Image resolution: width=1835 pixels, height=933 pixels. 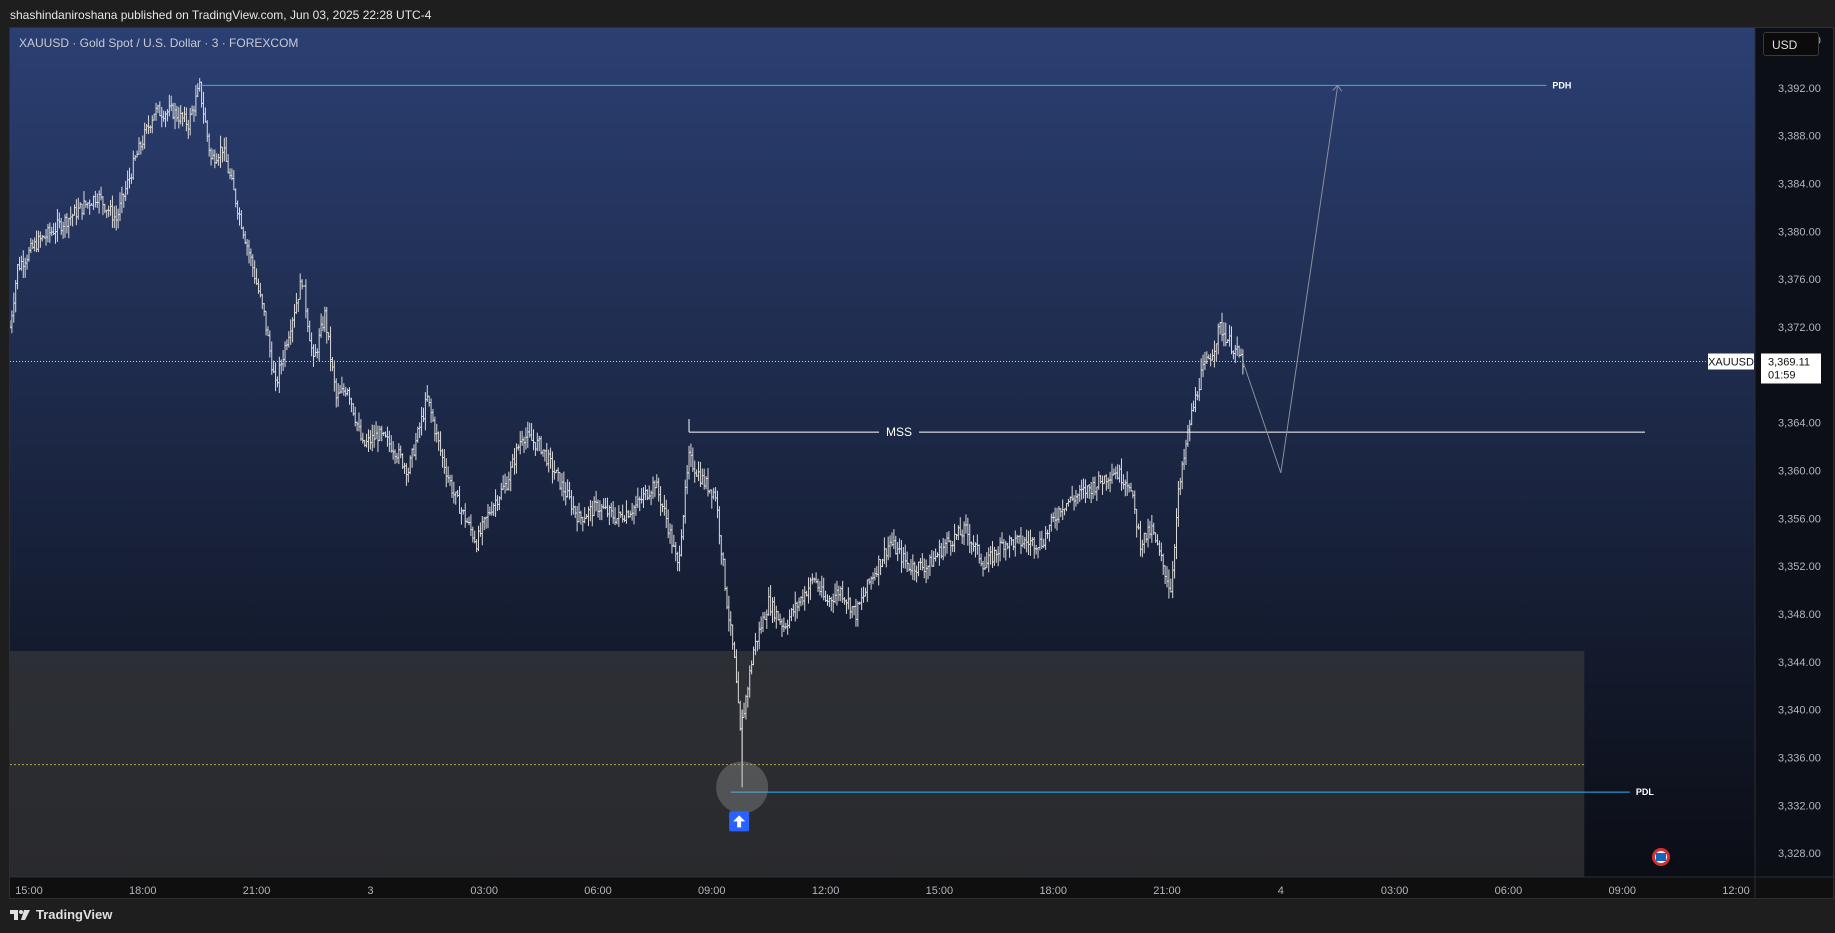 I want to click on pdh-label: PDH, so click(x=1561, y=85).